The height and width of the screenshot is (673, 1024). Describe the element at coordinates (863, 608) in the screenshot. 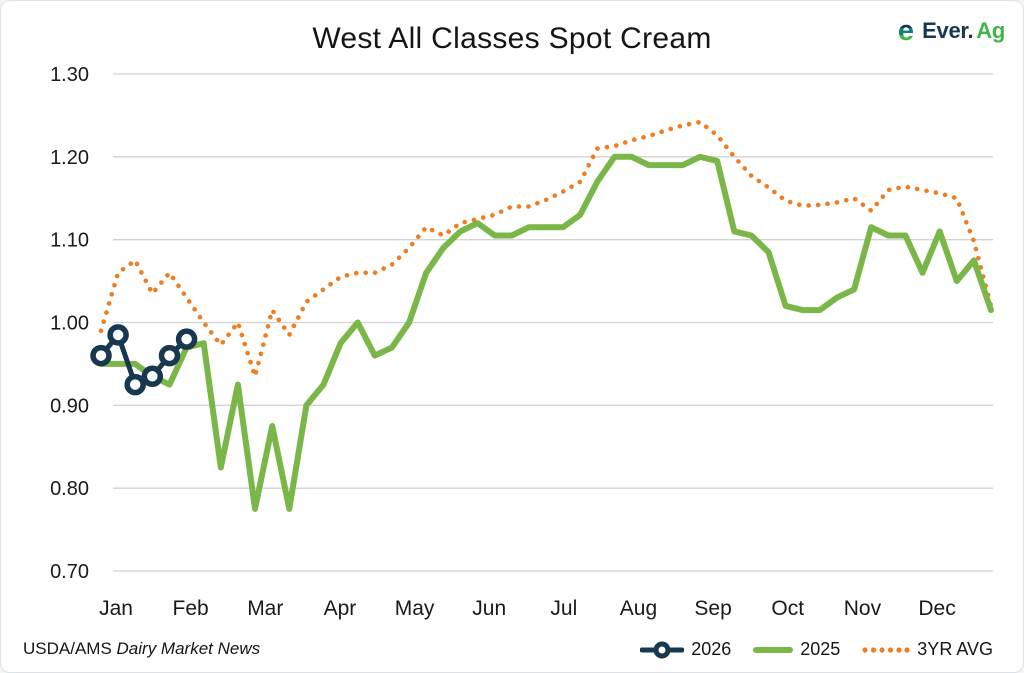

I see `x-tick-label: Nov` at that location.